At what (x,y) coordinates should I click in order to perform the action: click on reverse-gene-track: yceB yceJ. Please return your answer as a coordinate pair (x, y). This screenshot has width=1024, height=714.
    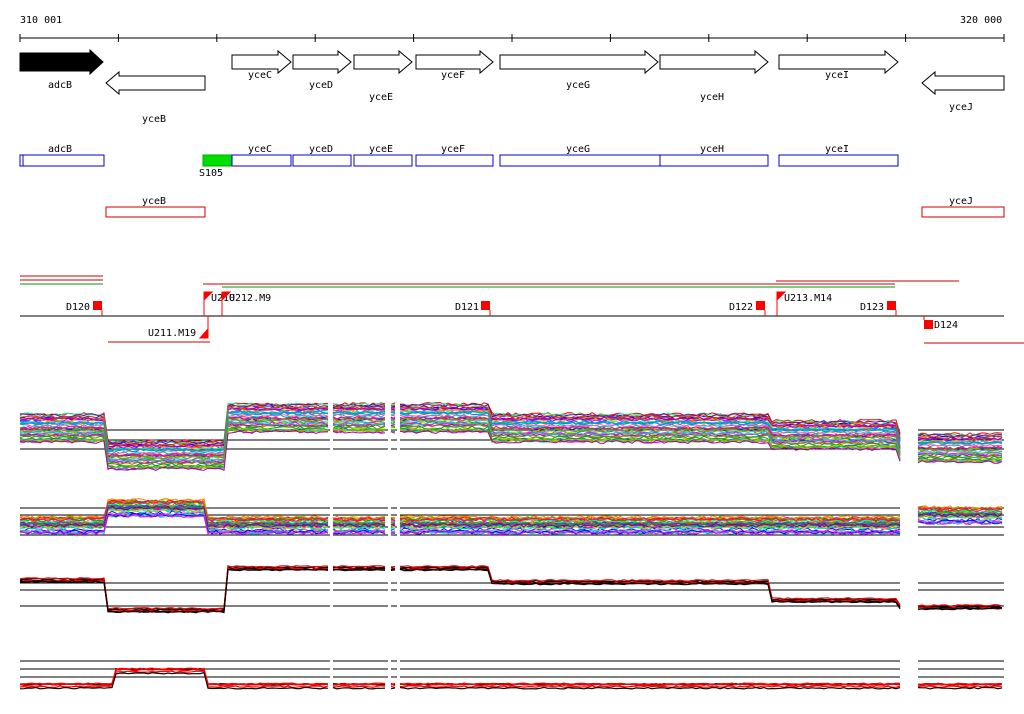
    Looking at the image, I should click on (555, 97).